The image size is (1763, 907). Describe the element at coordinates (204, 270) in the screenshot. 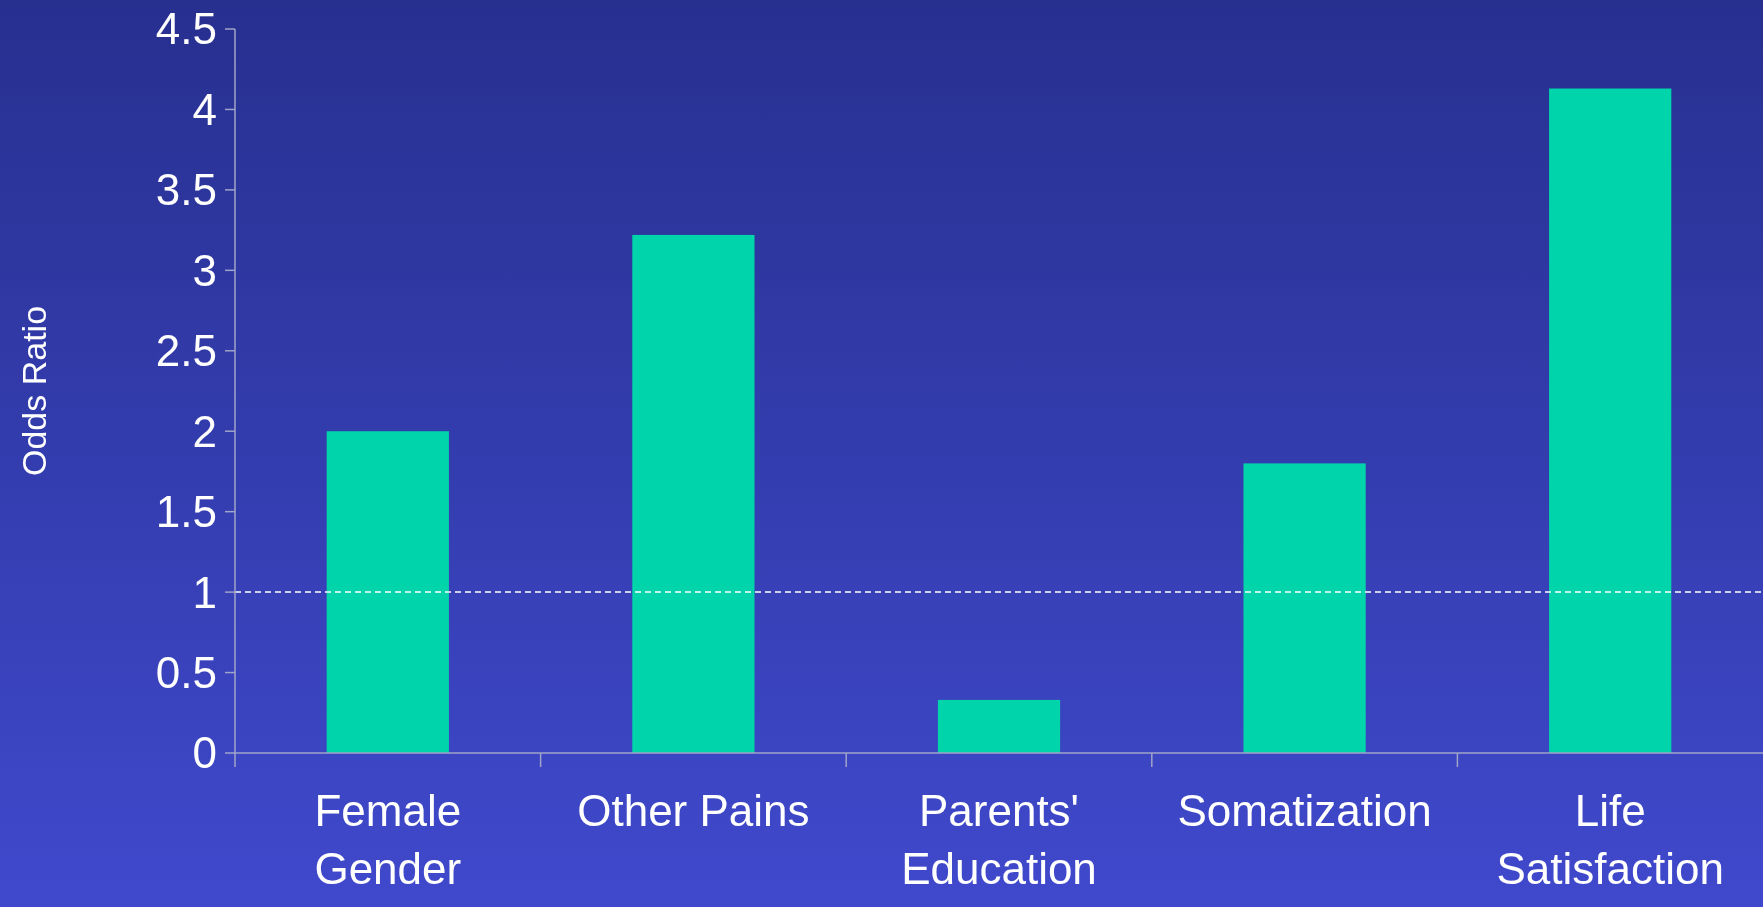

I see `y-tick-label: 3` at that location.